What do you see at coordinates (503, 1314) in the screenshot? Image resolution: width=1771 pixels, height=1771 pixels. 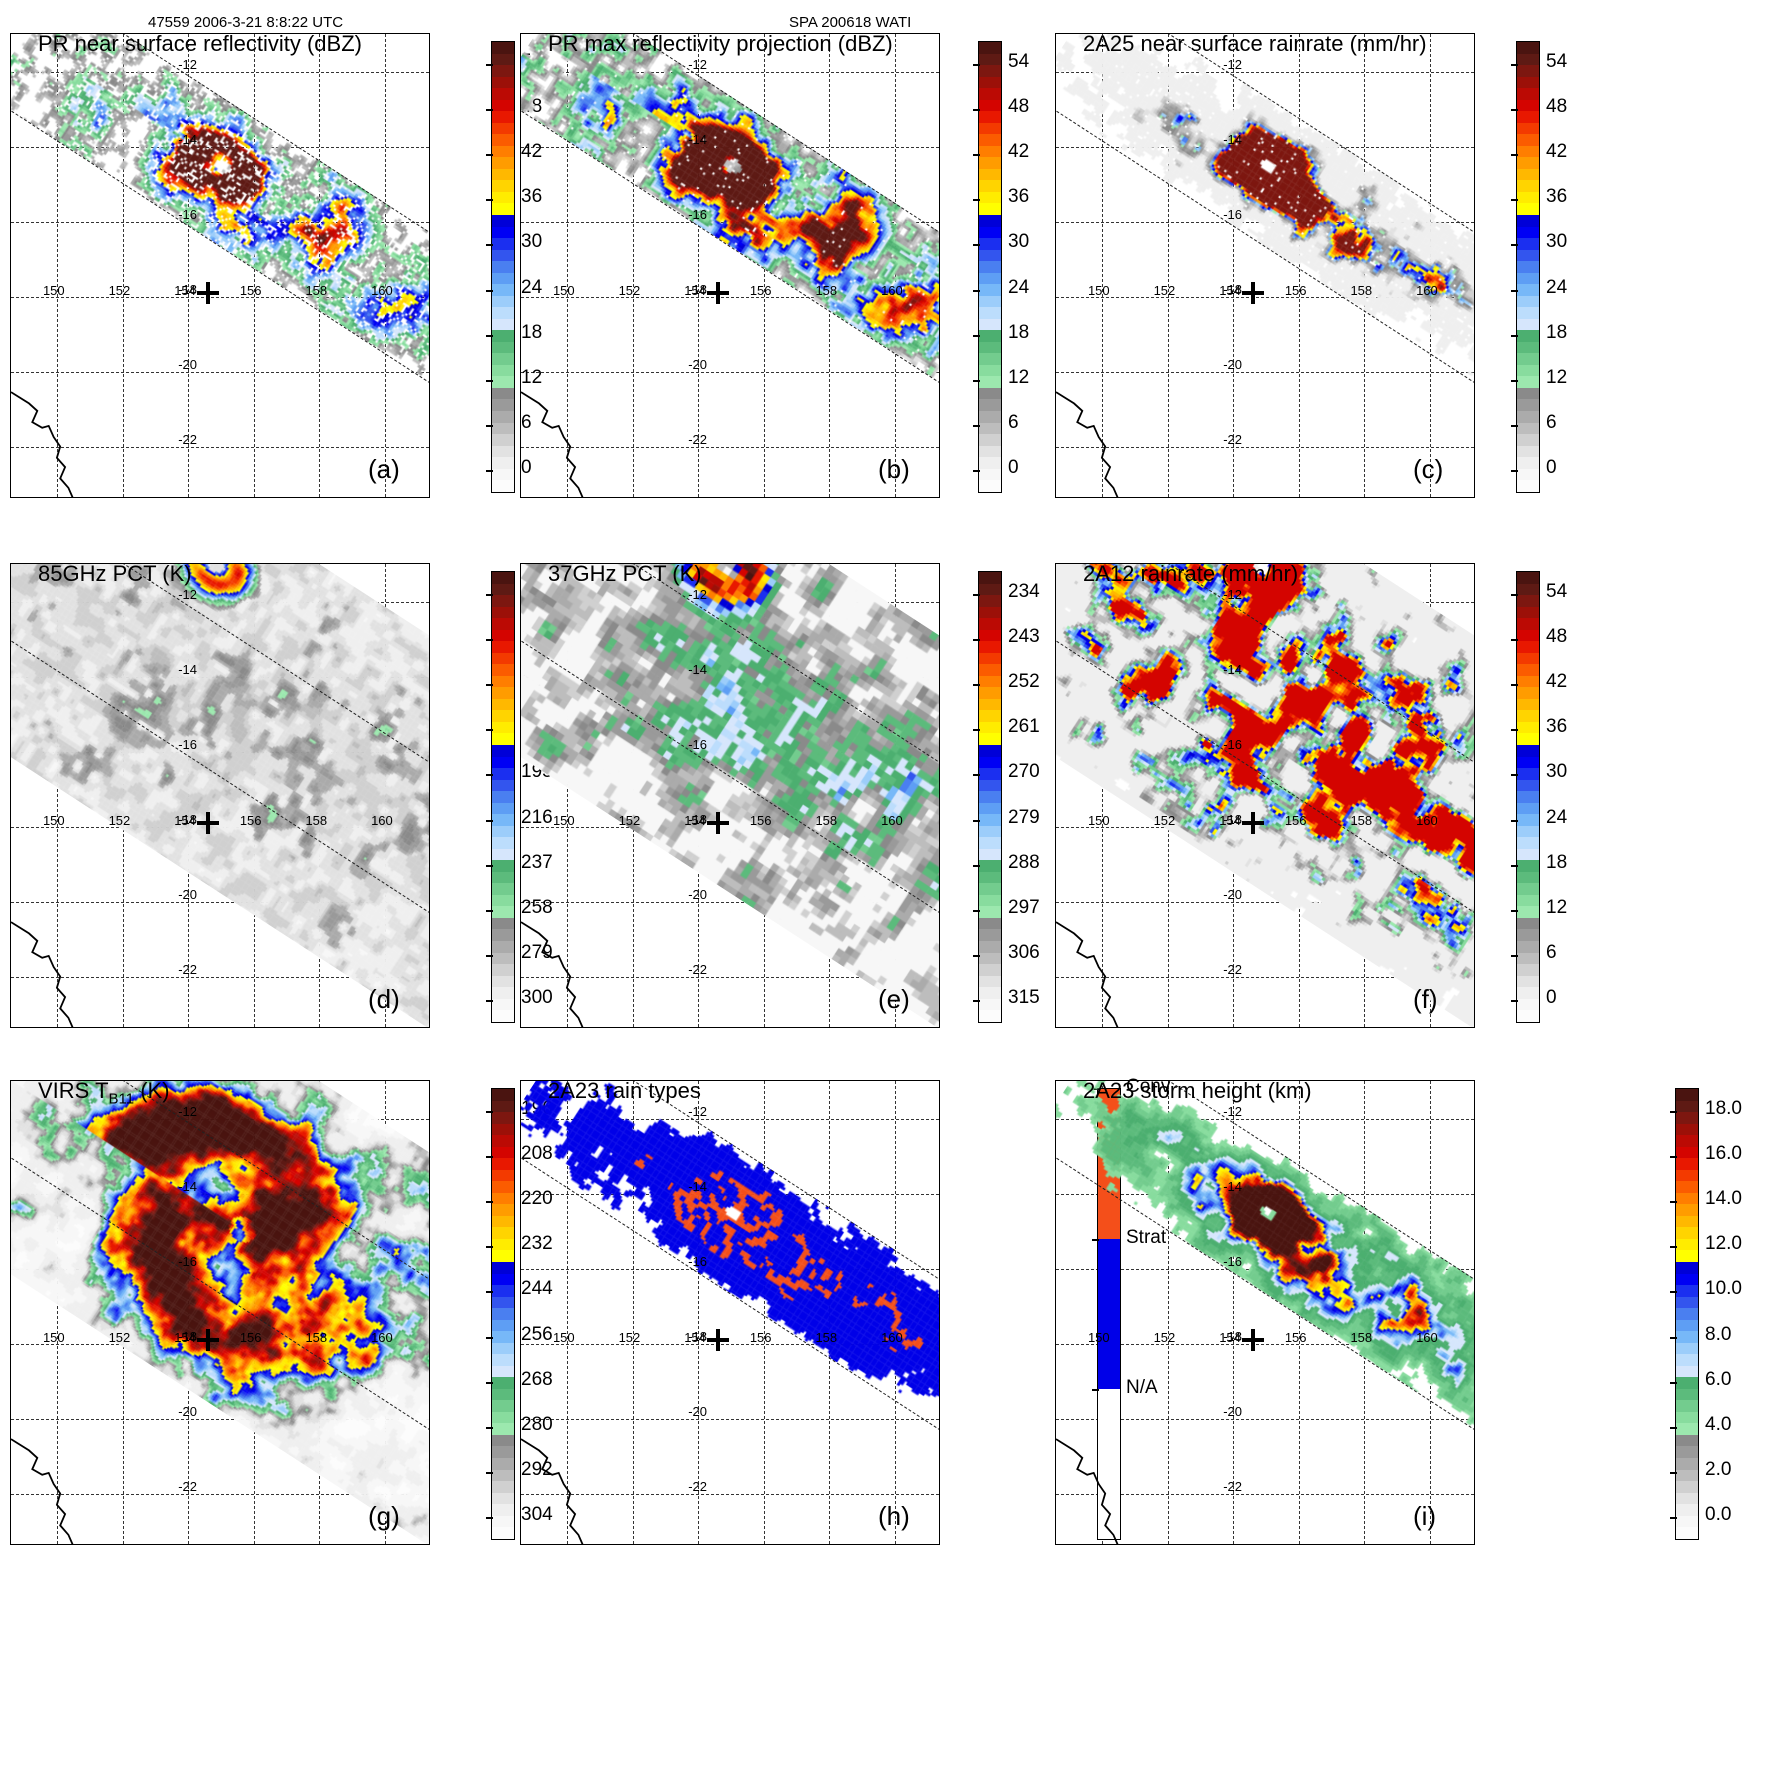 I see `colorbar-g` at bounding box center [503, 1314].